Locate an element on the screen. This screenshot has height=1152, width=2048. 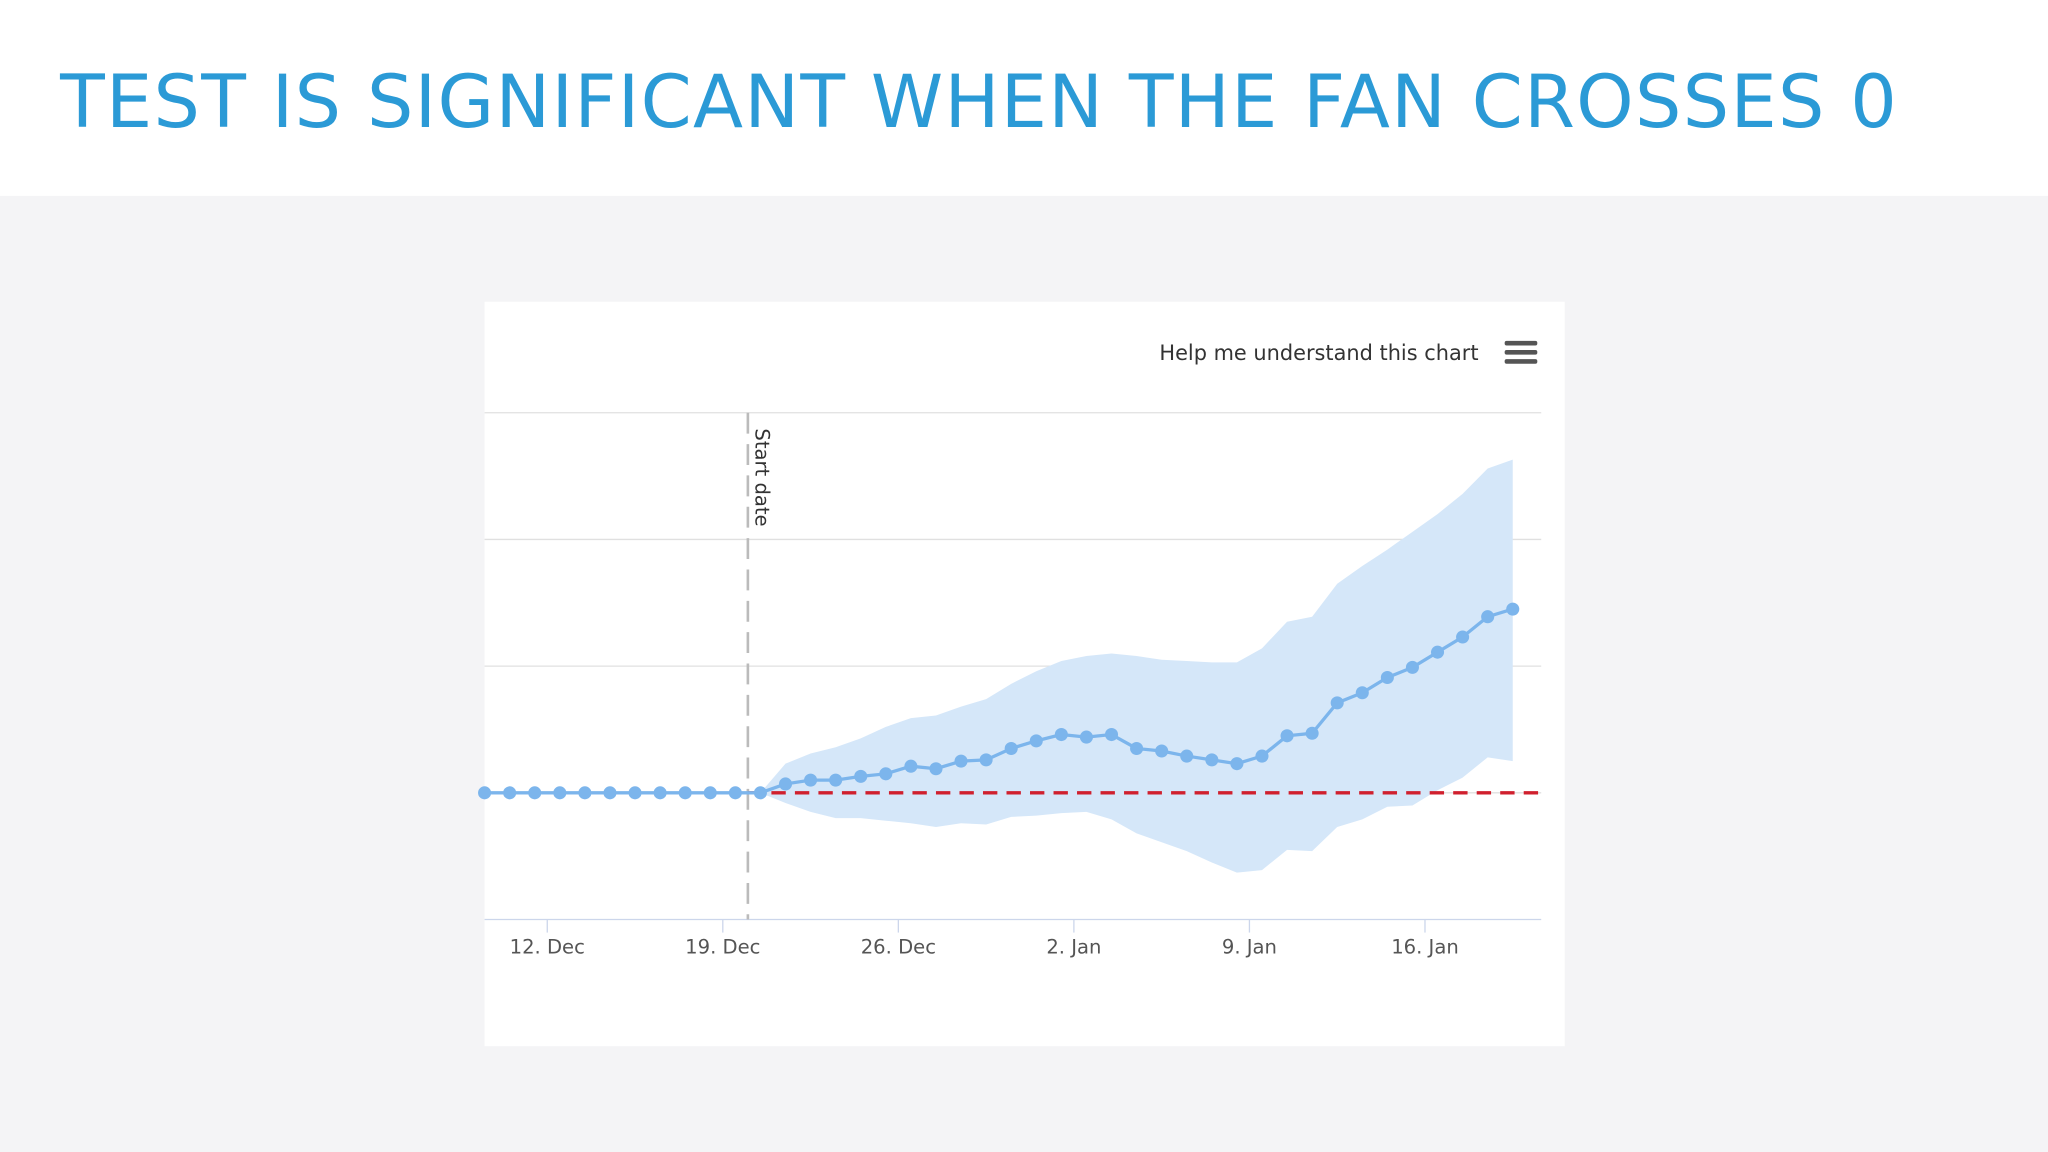
start-date-label: Start date is located at coordinates (761, 477).